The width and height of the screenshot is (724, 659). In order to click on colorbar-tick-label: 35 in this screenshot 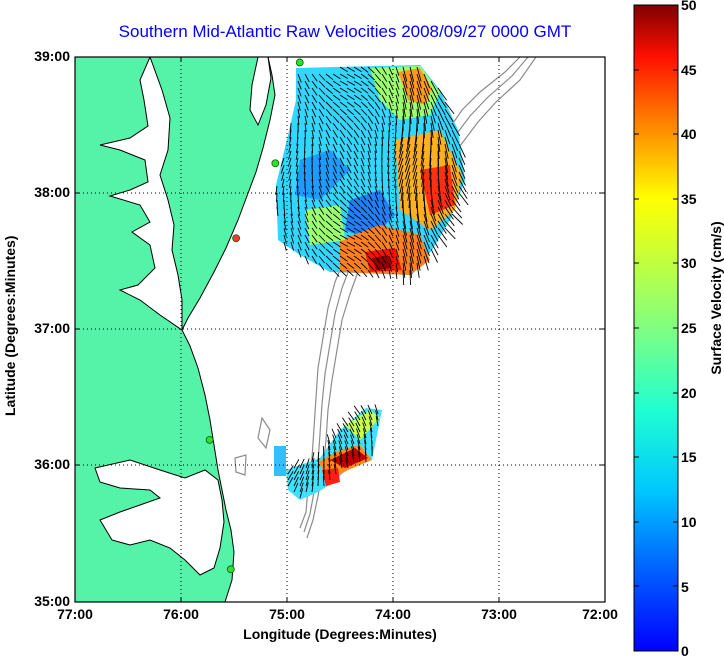, I will do `click(689, 199)`.